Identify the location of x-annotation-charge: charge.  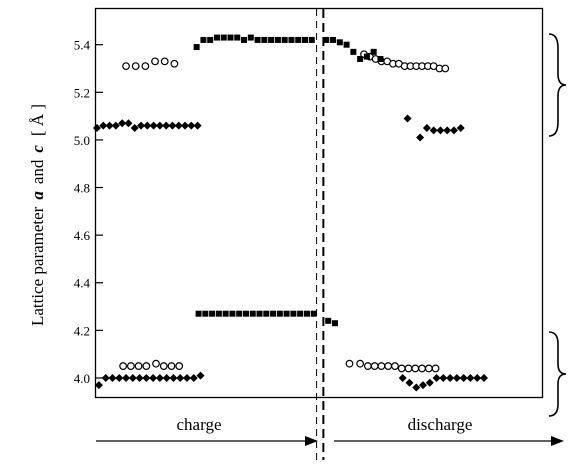
(199, 424).